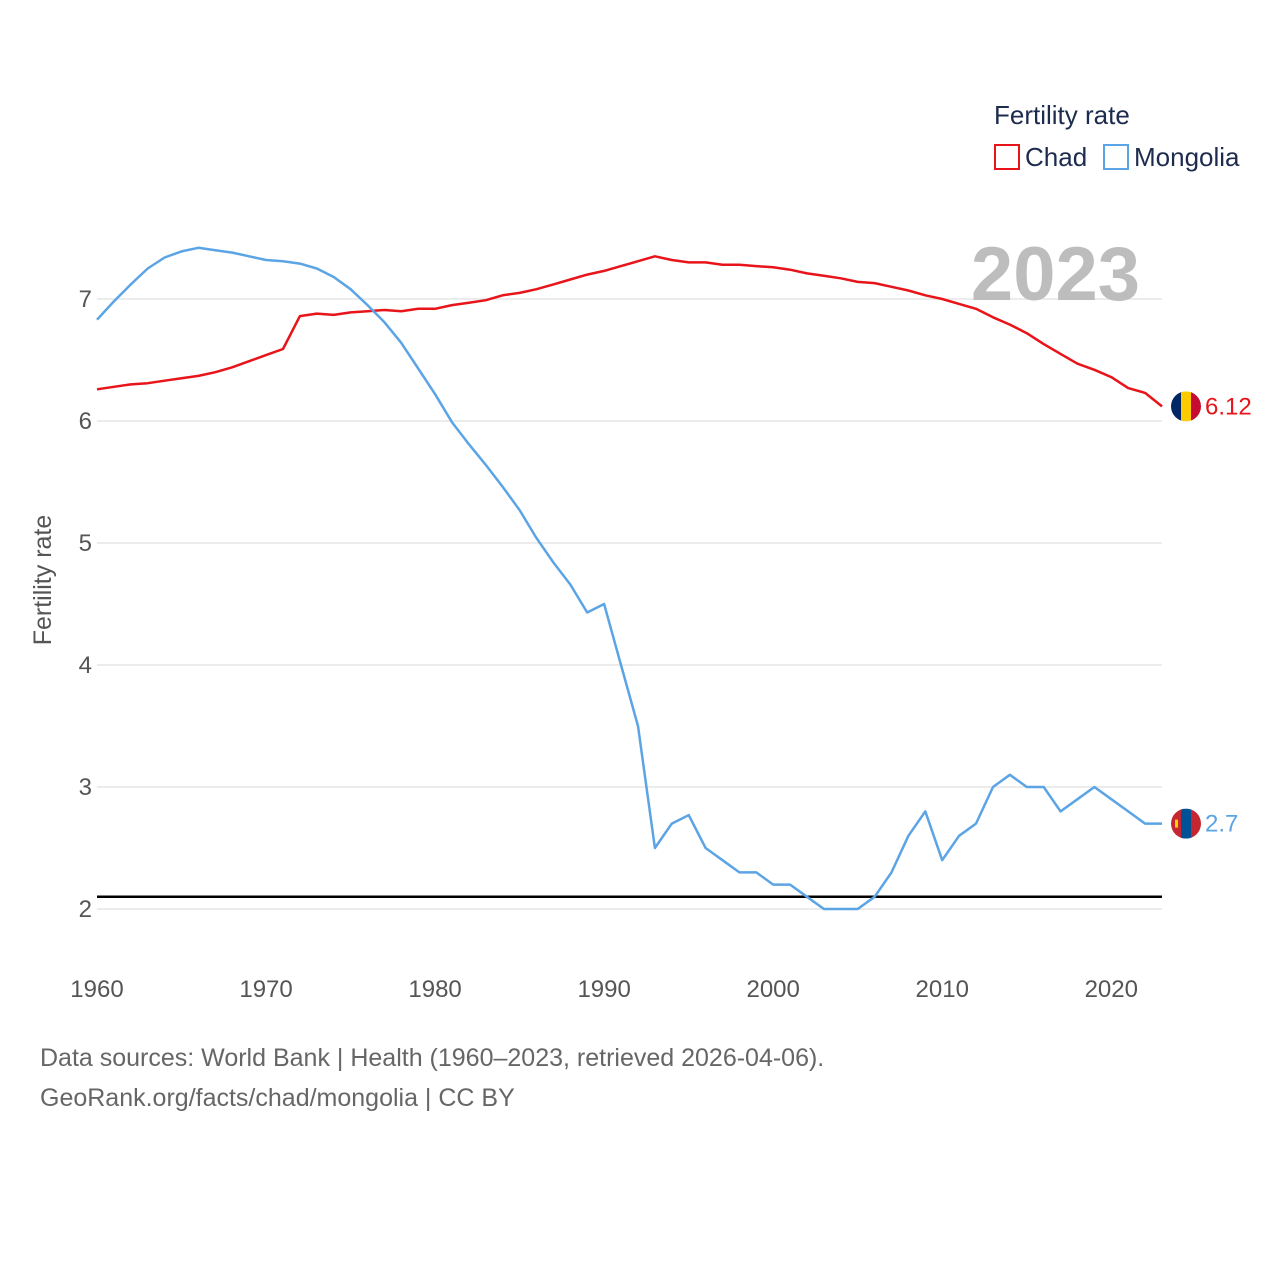  Describe the element at coordinates (85, 665) in the screenshot. I see `y-tick-label: 4` at that location.